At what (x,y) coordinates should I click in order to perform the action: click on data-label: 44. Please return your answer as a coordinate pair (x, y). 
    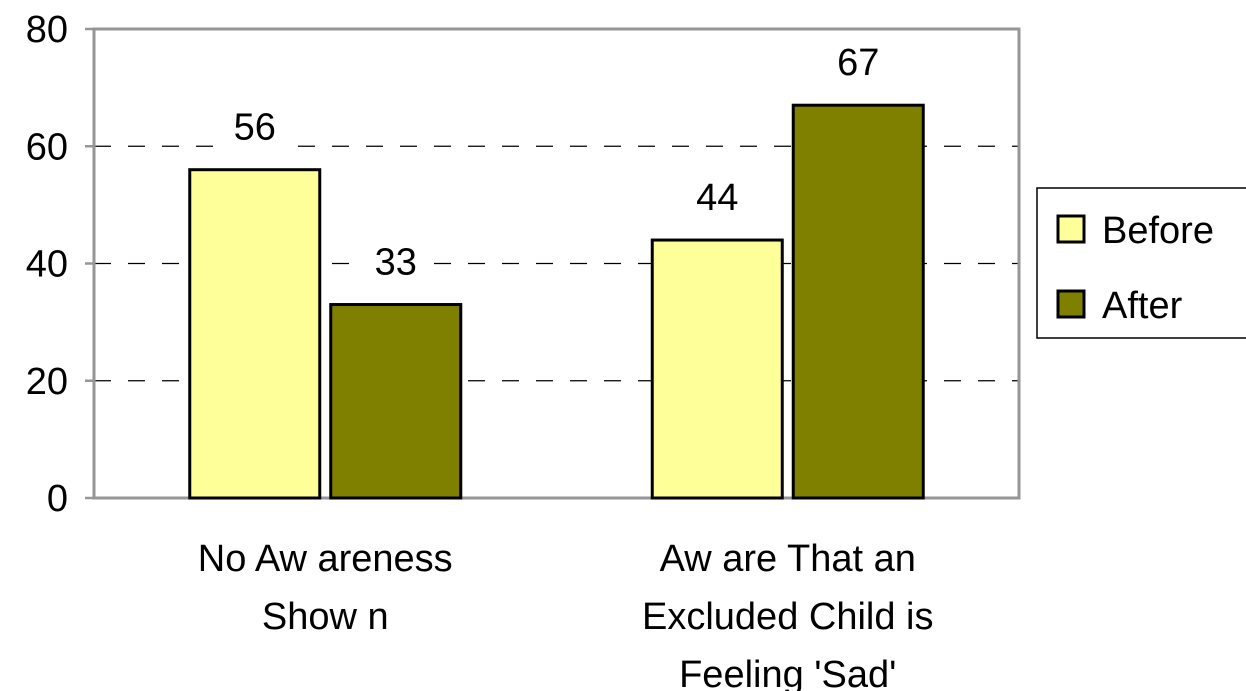
    Looking at the image, I should click on (717, 198).